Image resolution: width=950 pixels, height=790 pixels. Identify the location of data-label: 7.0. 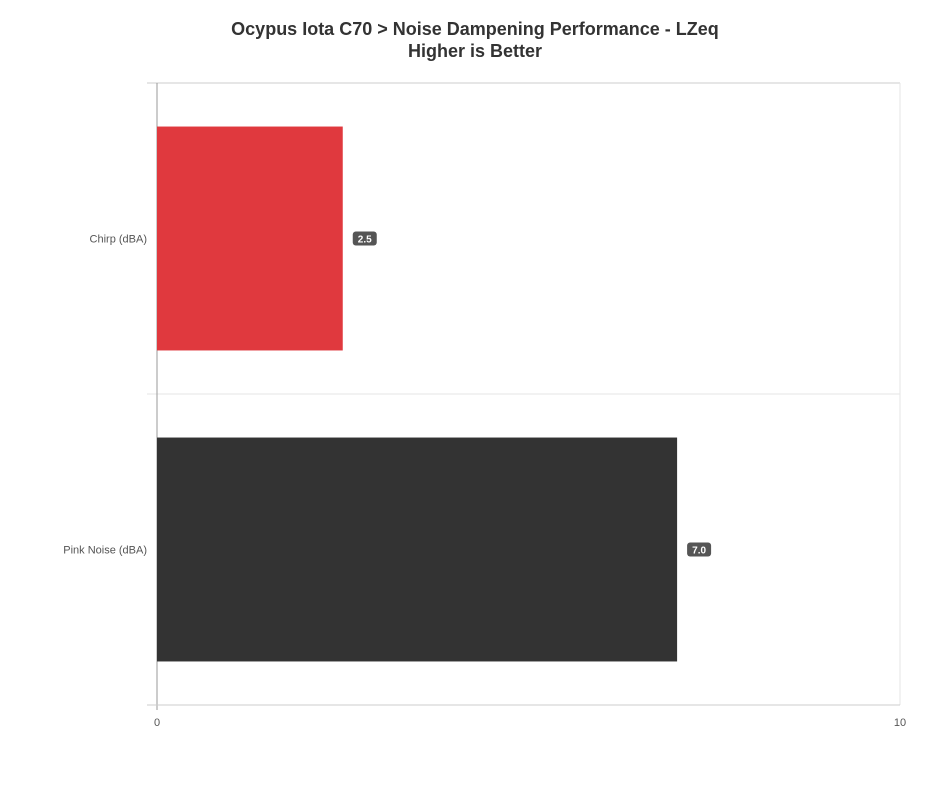
(699, 551).